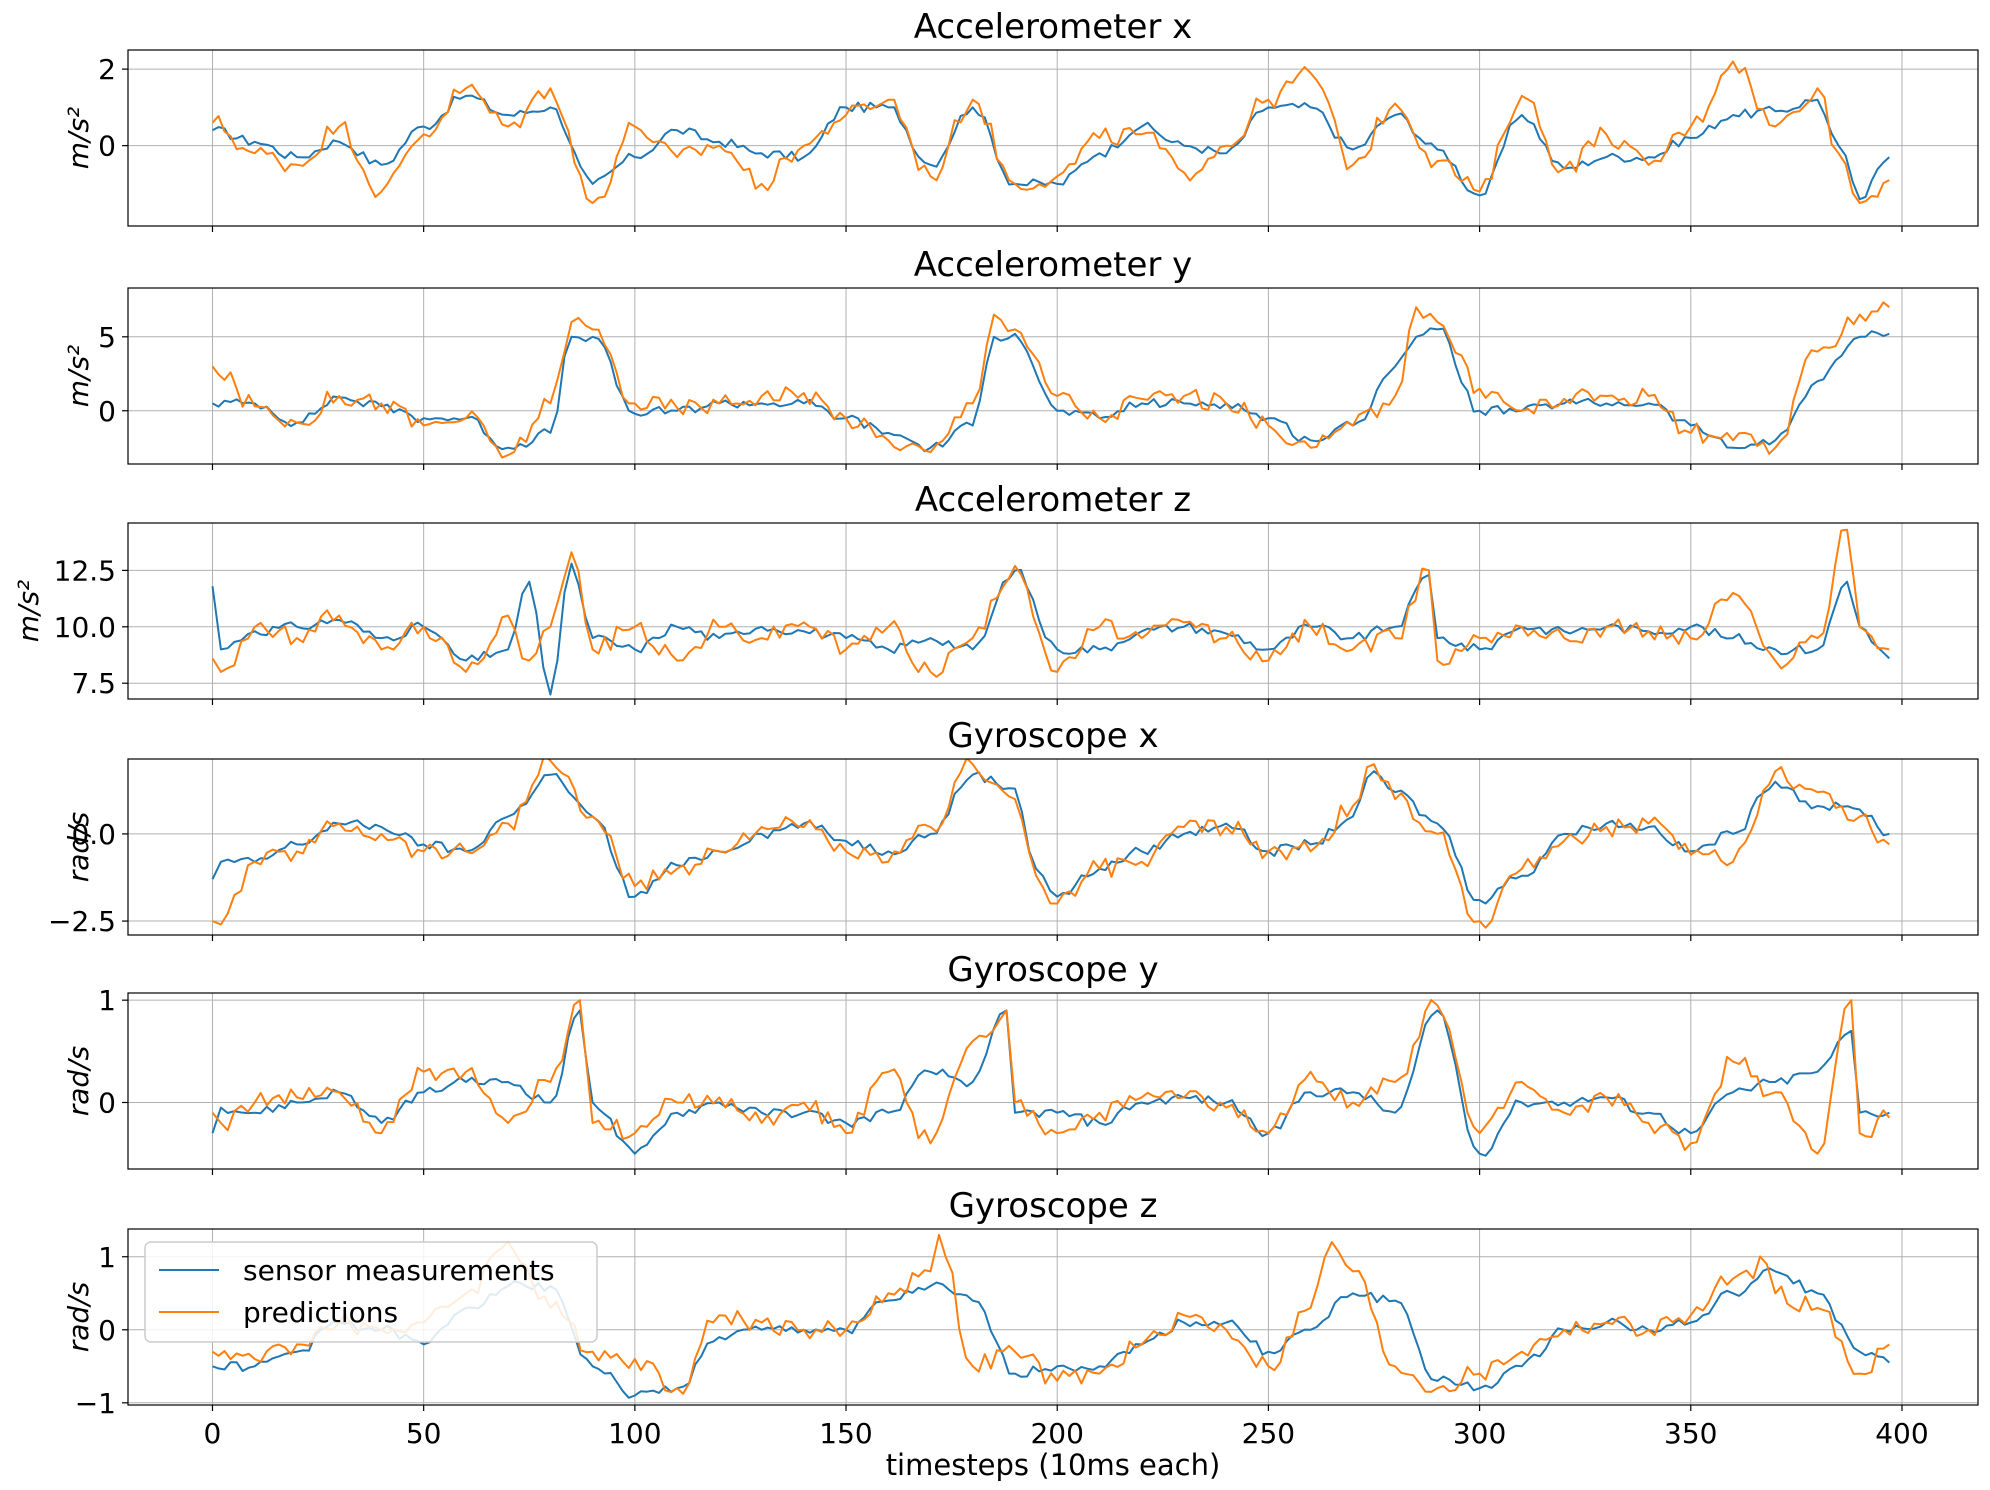 The width and height of the screenshot is (1990, 1490). Describe the element at coordinates (1052, 736) in the screenshot. I see `subplot-title: Gyroscope x` at that location.